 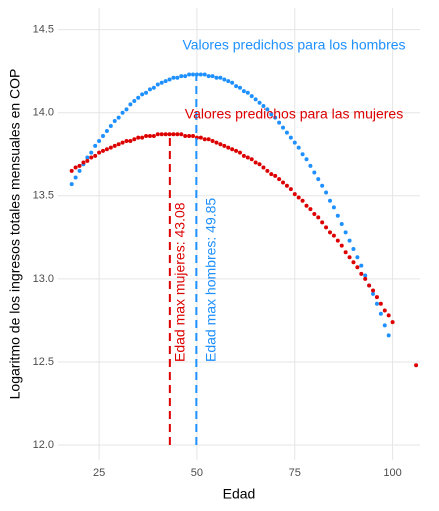 What do you see at coordinates (294, 114) in the screenshot?
I see `series-label: Valores predichos para las mujeres` at bounding box center [294, 114].